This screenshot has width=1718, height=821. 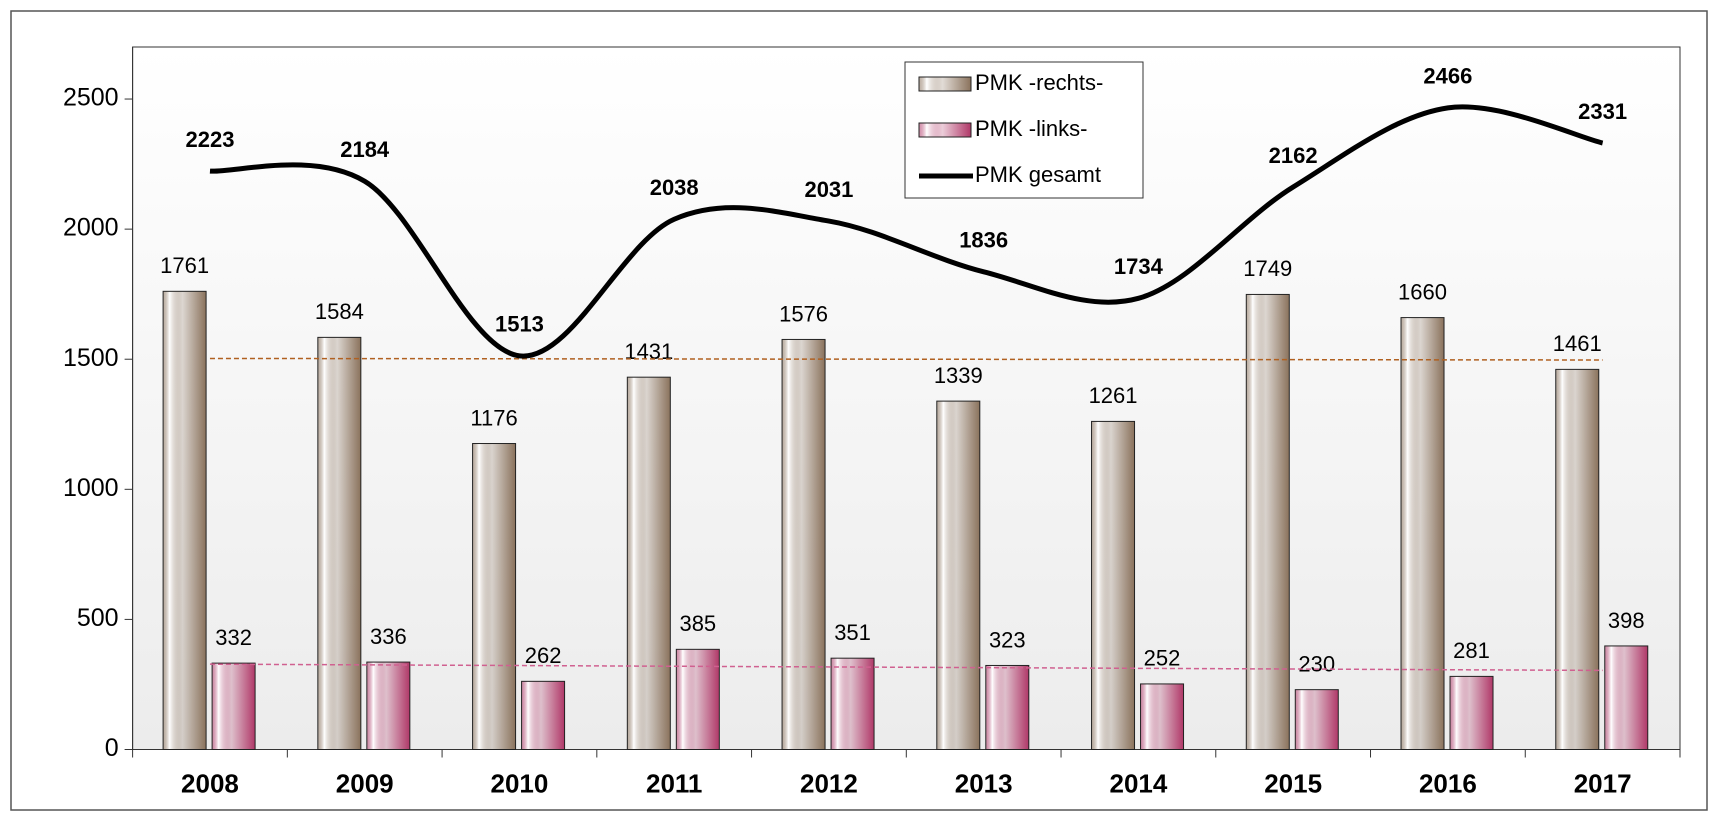 What do you see at coordinates (674, 783) in the screenshot?
I see `x-tick-label: 2011` at bounding box center [674, 783].